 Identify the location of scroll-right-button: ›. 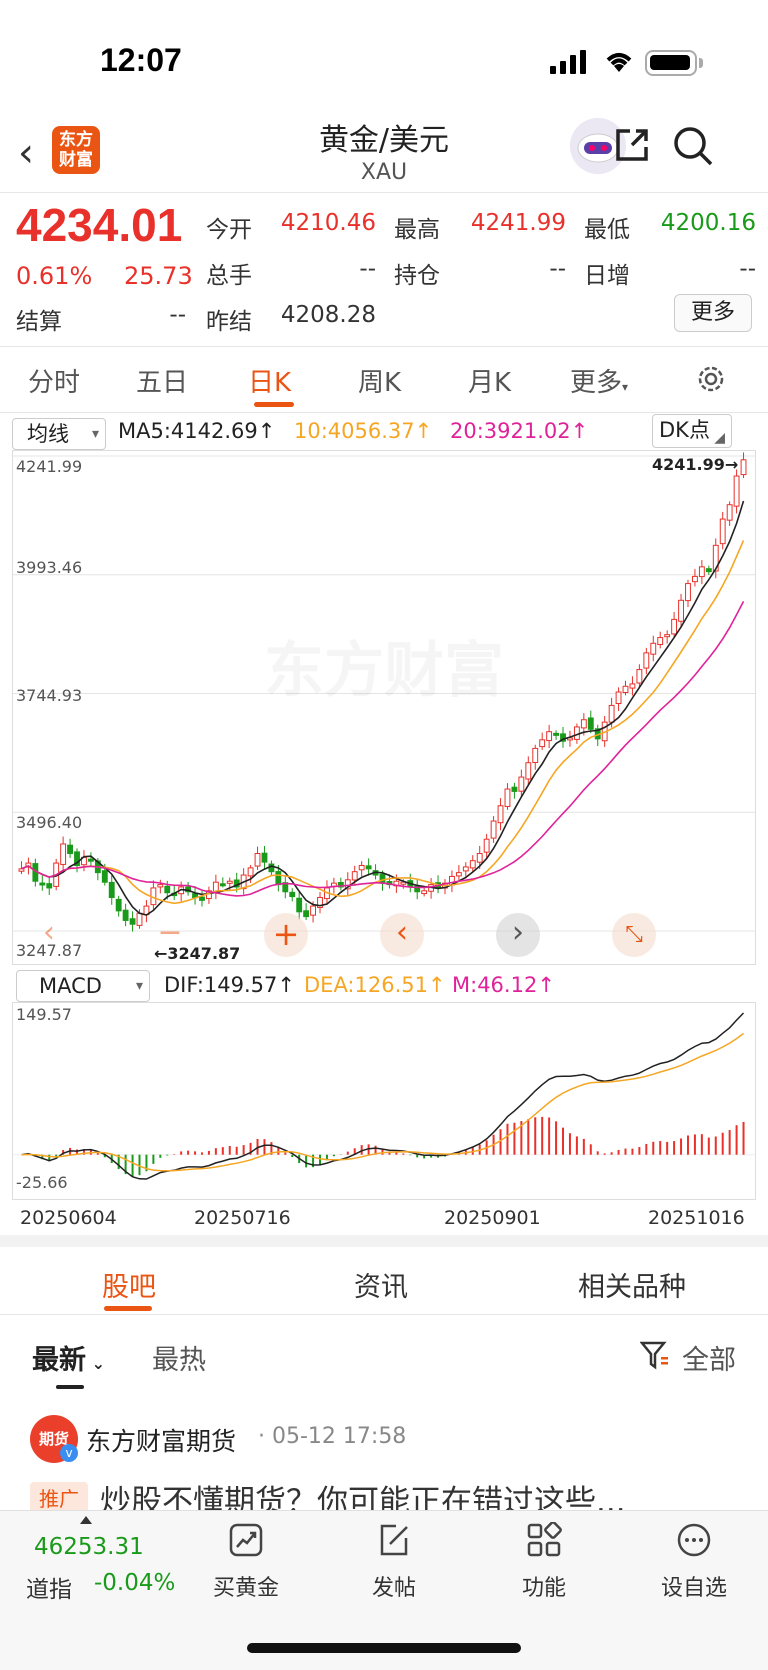
(518, 935).